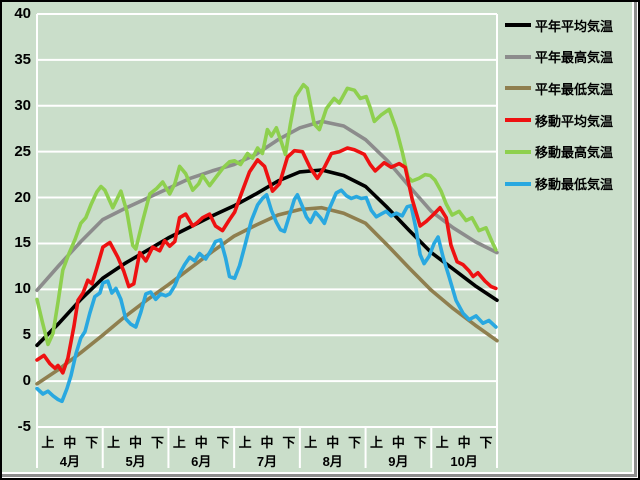  I want to click on legend-item: 平年平均気温, so click(559, 25).